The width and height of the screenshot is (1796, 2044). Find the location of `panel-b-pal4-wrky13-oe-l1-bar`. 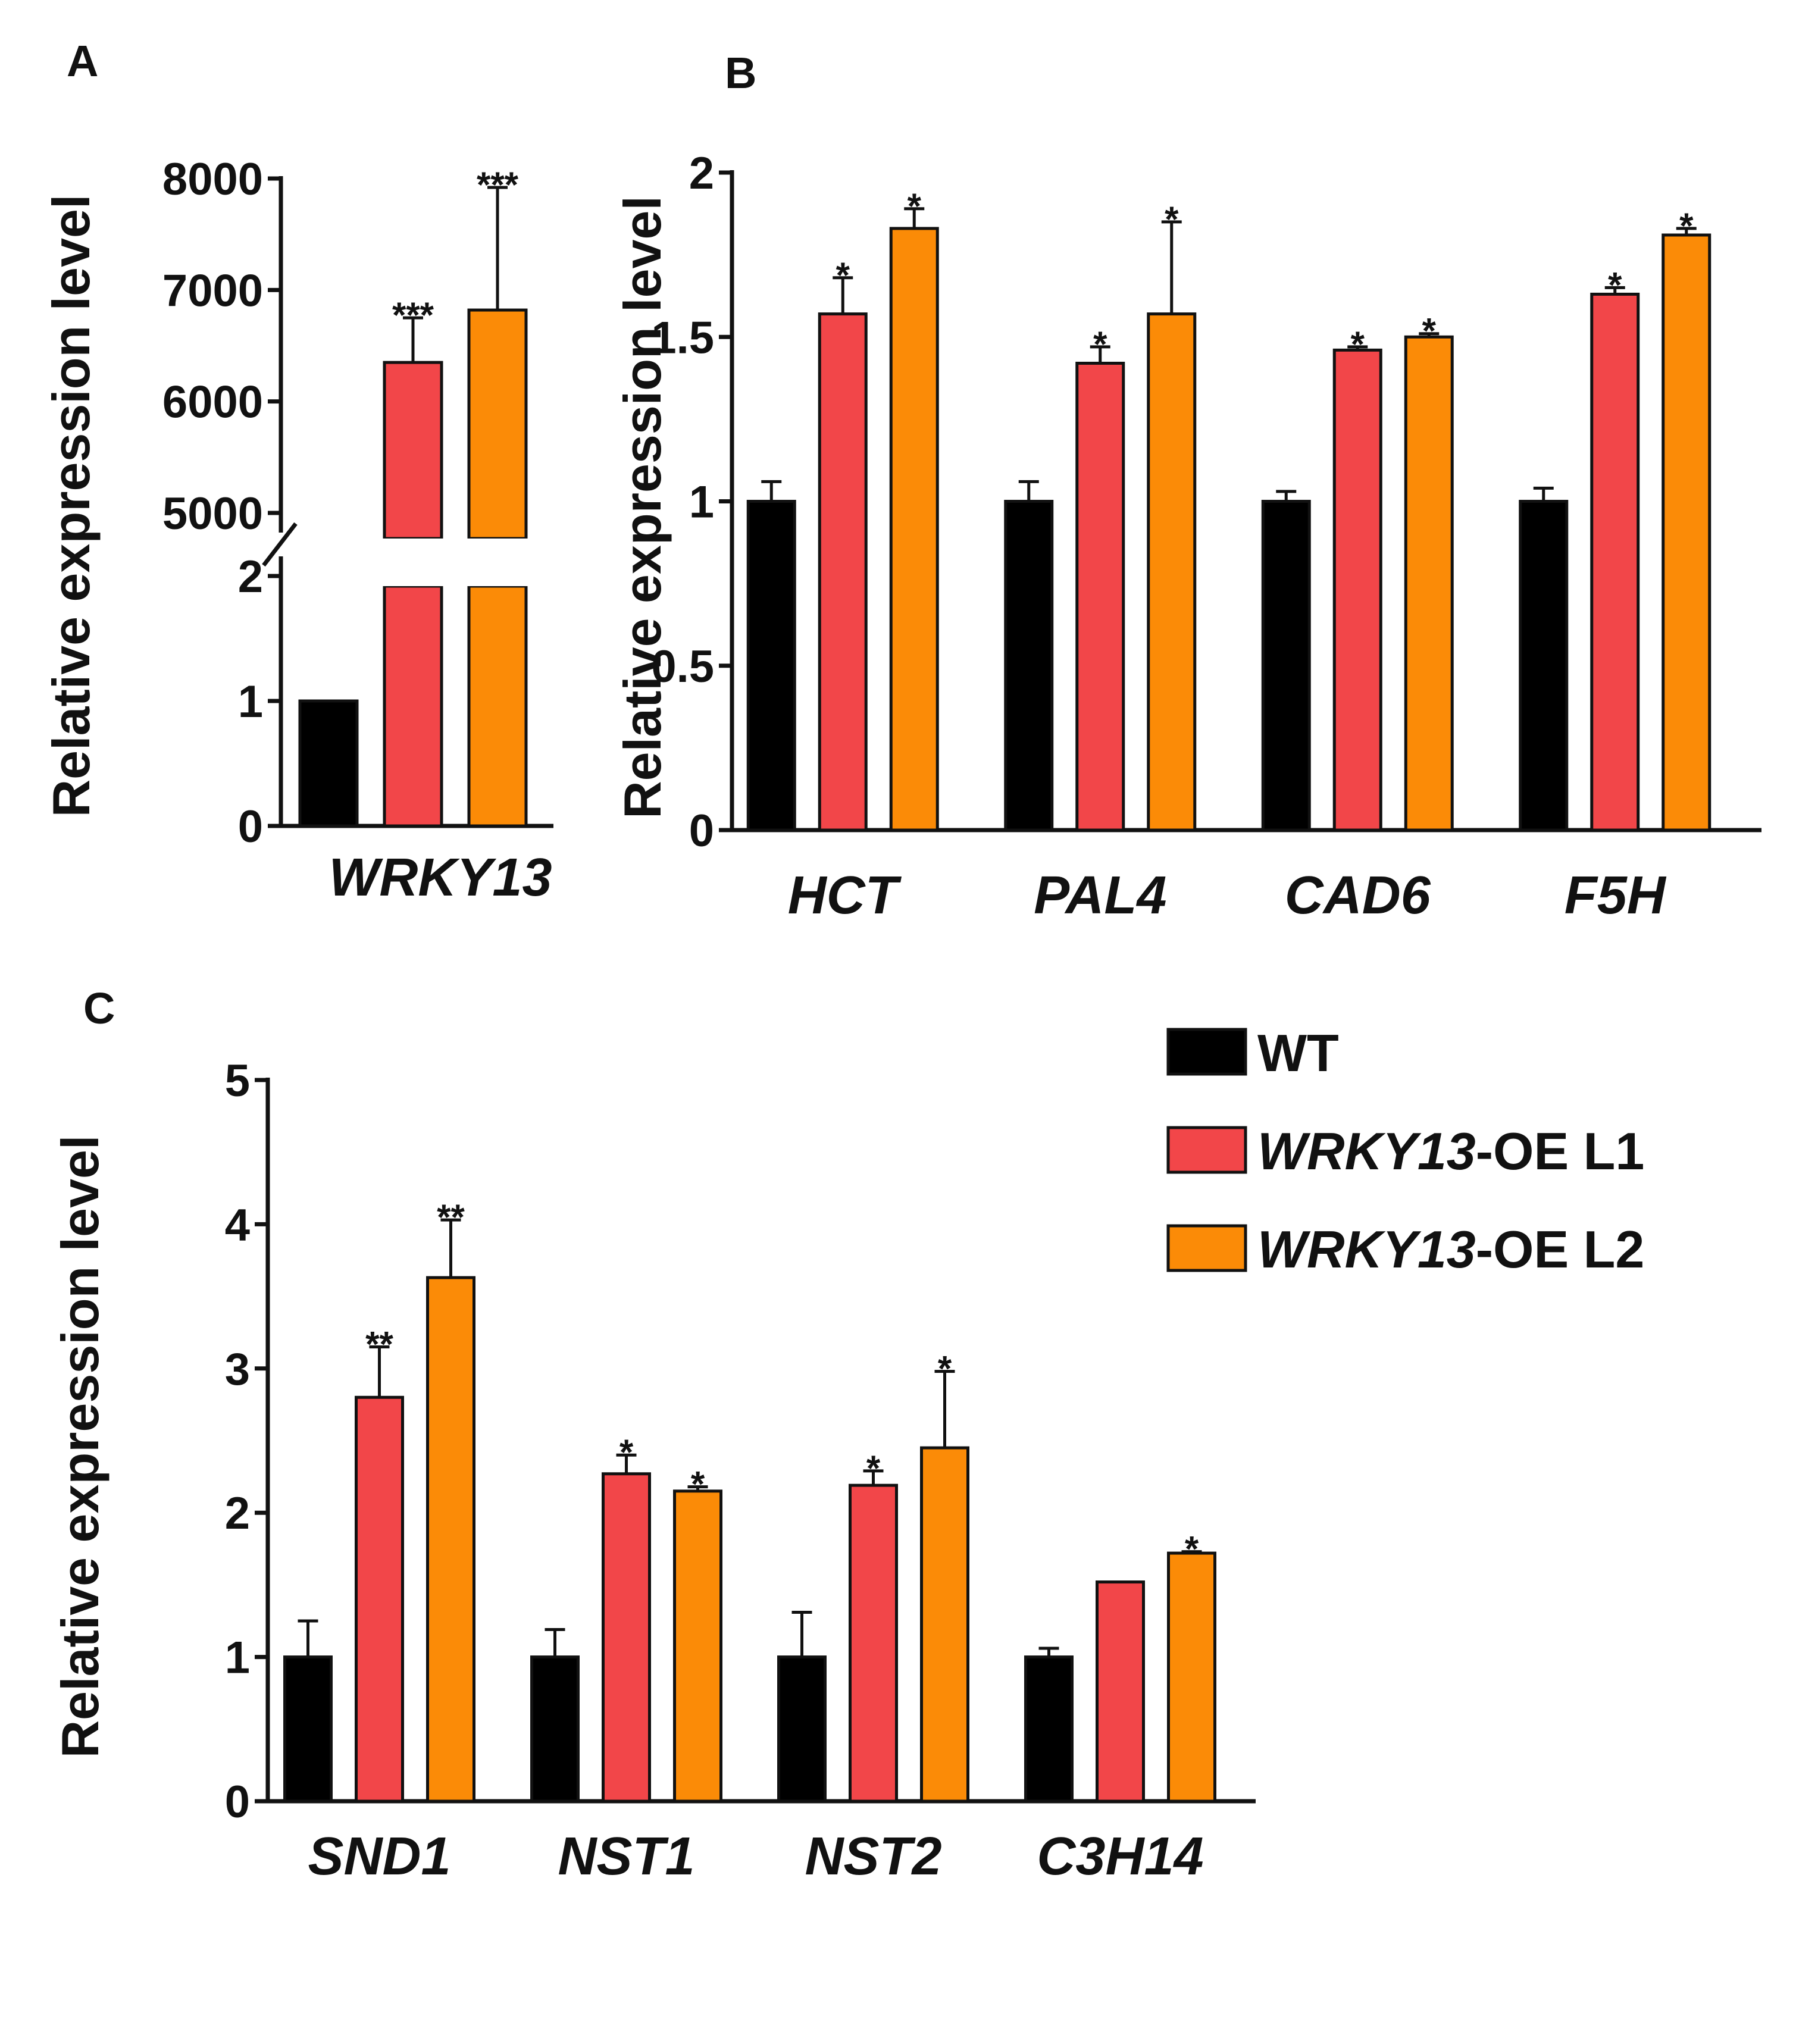

panel-b-pal4-wrky13-oe-l1-bar is located at coordinates (1100, 596).